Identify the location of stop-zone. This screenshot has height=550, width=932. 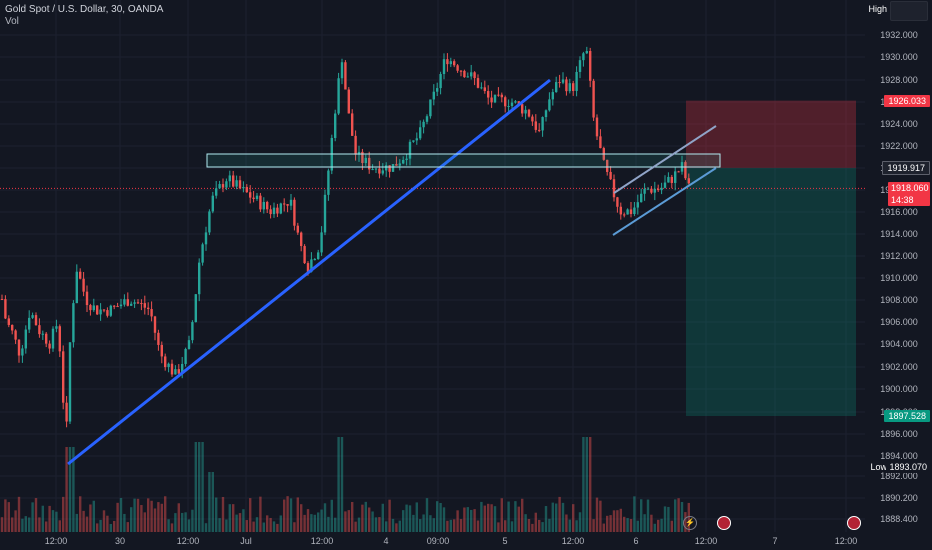
(771, 134).